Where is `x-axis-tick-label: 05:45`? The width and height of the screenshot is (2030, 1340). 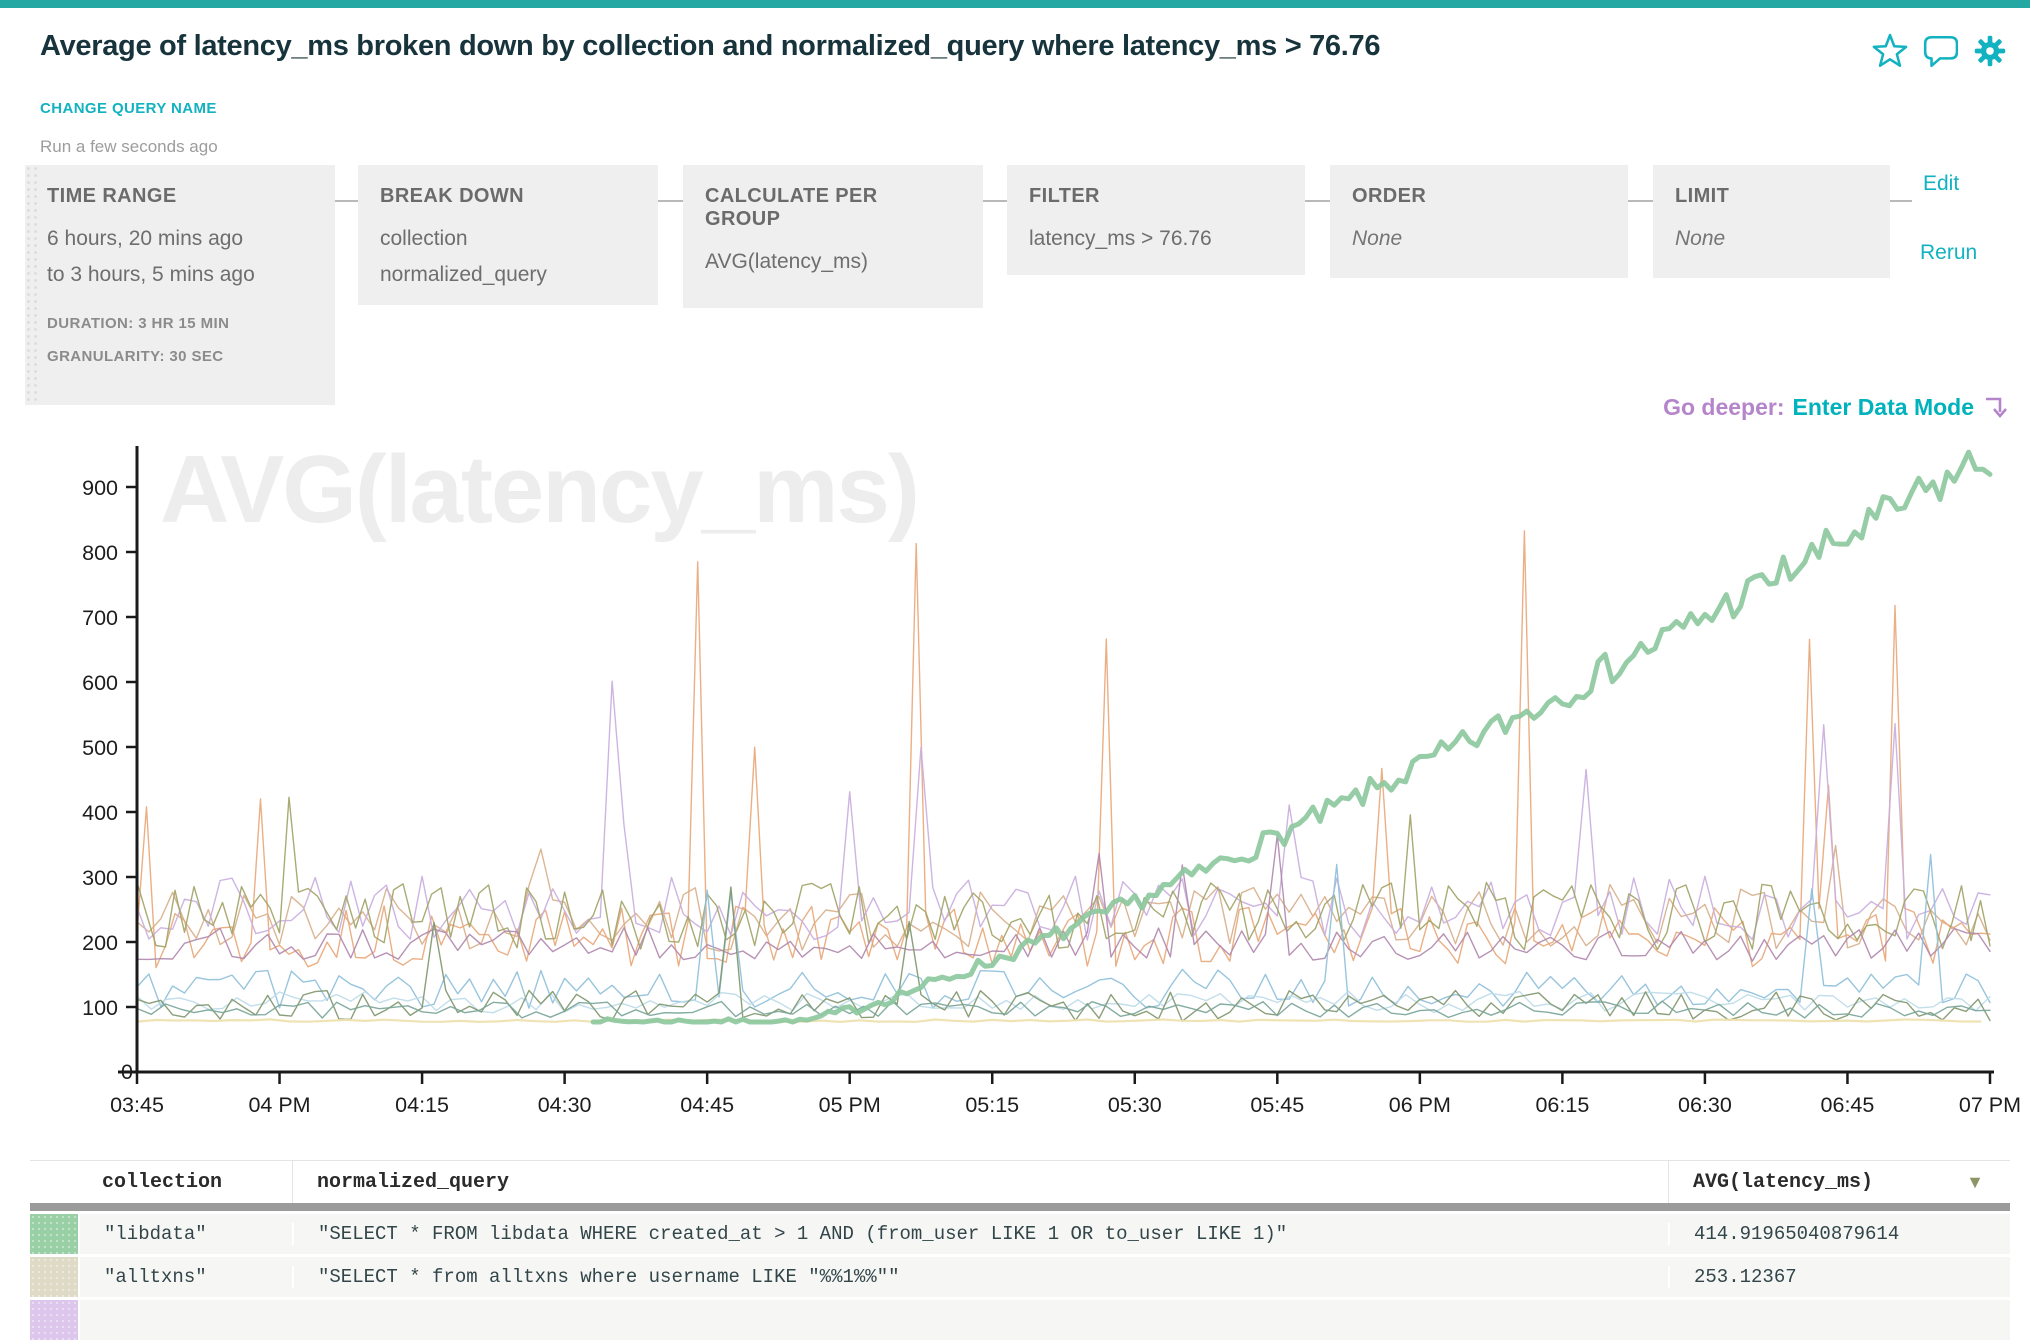 x-axis-tick-label: 05:45 is located at coordinates (1277, 1105).